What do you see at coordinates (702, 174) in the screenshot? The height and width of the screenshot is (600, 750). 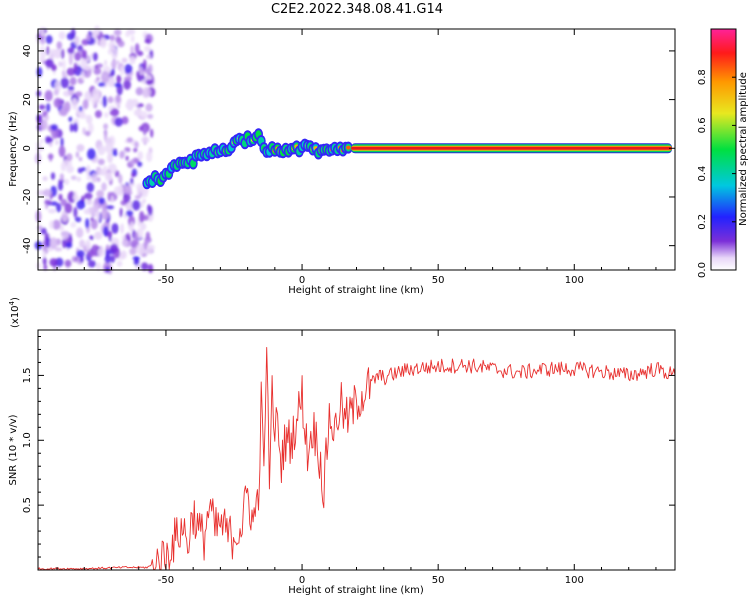 I see `colorbar-tick-label: 0.4` at bounding box center [702, 174].